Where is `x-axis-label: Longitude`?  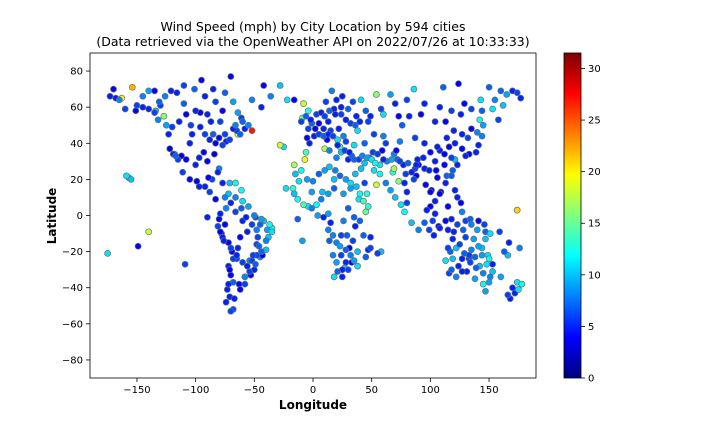 x-axis-label: Longitude is located at coordinates (313, 405).